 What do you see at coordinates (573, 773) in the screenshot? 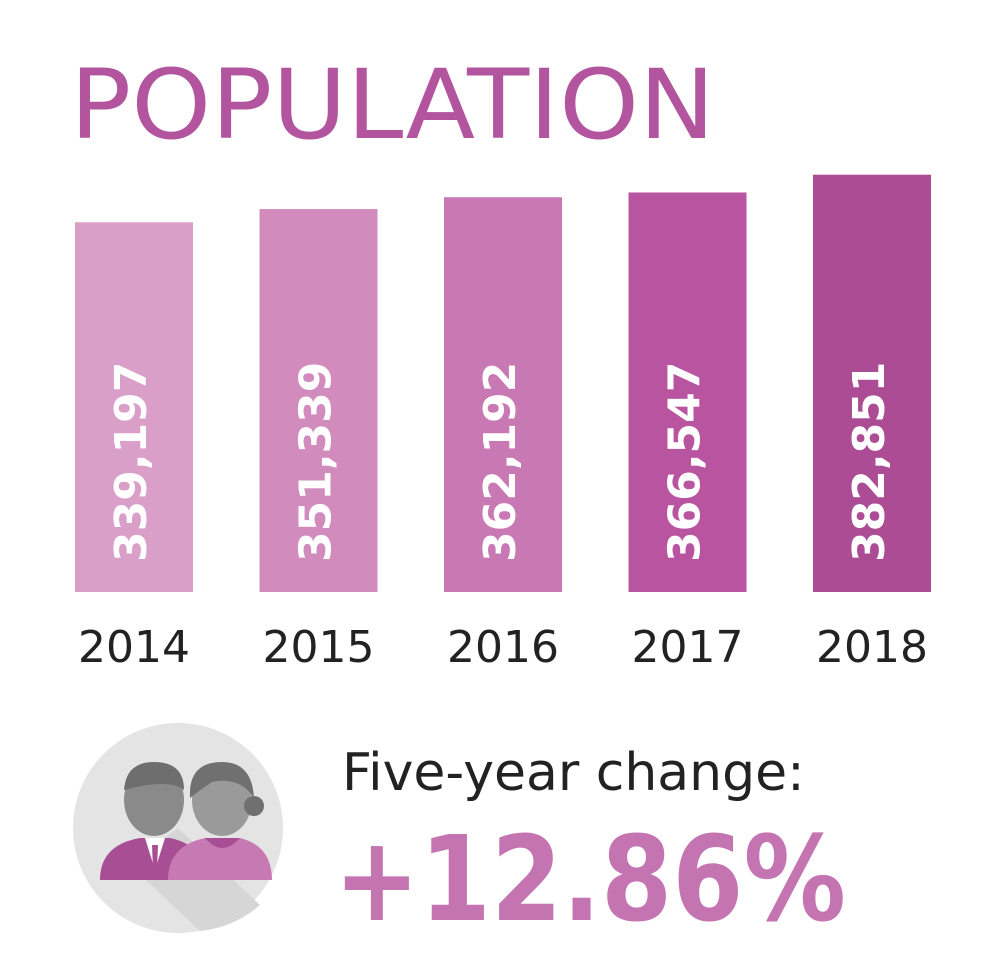
I see `change-label: Five-year change:` at bounding box center [573, 773].